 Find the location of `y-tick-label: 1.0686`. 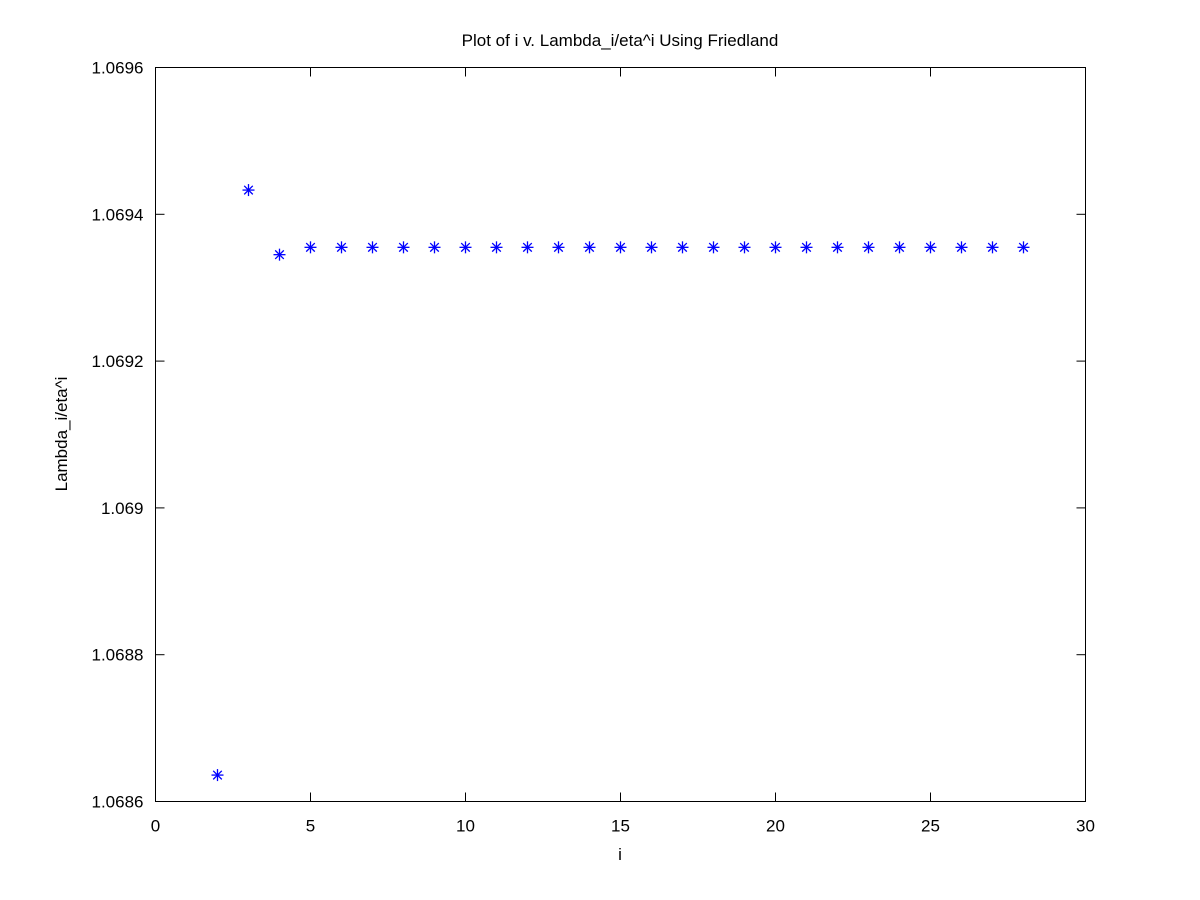

y-tick-label: 1.0686 is located at coordinates (118, 802).